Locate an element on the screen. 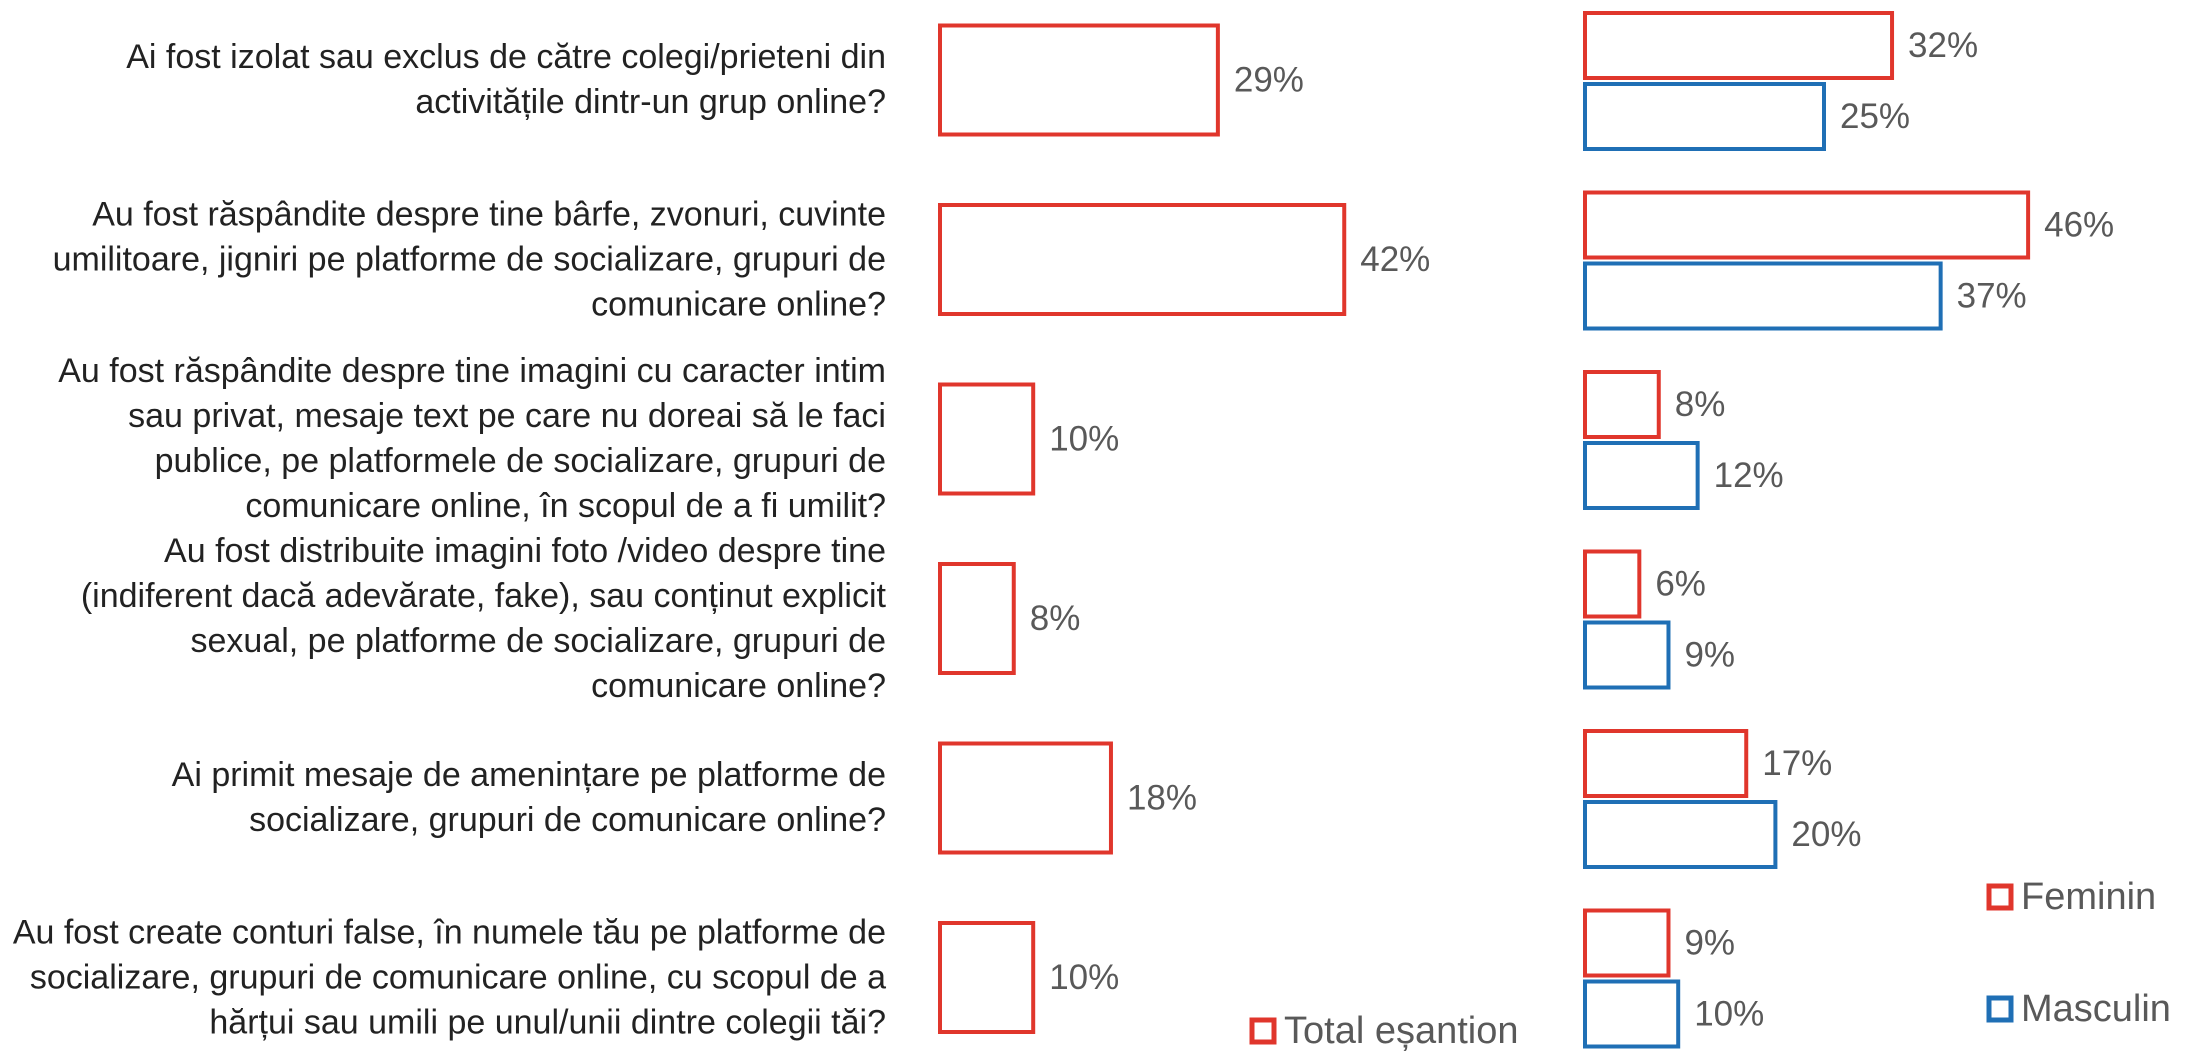 This screenshot has width=2192, height=1051. value-label: 25% is located at coordinates (1875, 116).